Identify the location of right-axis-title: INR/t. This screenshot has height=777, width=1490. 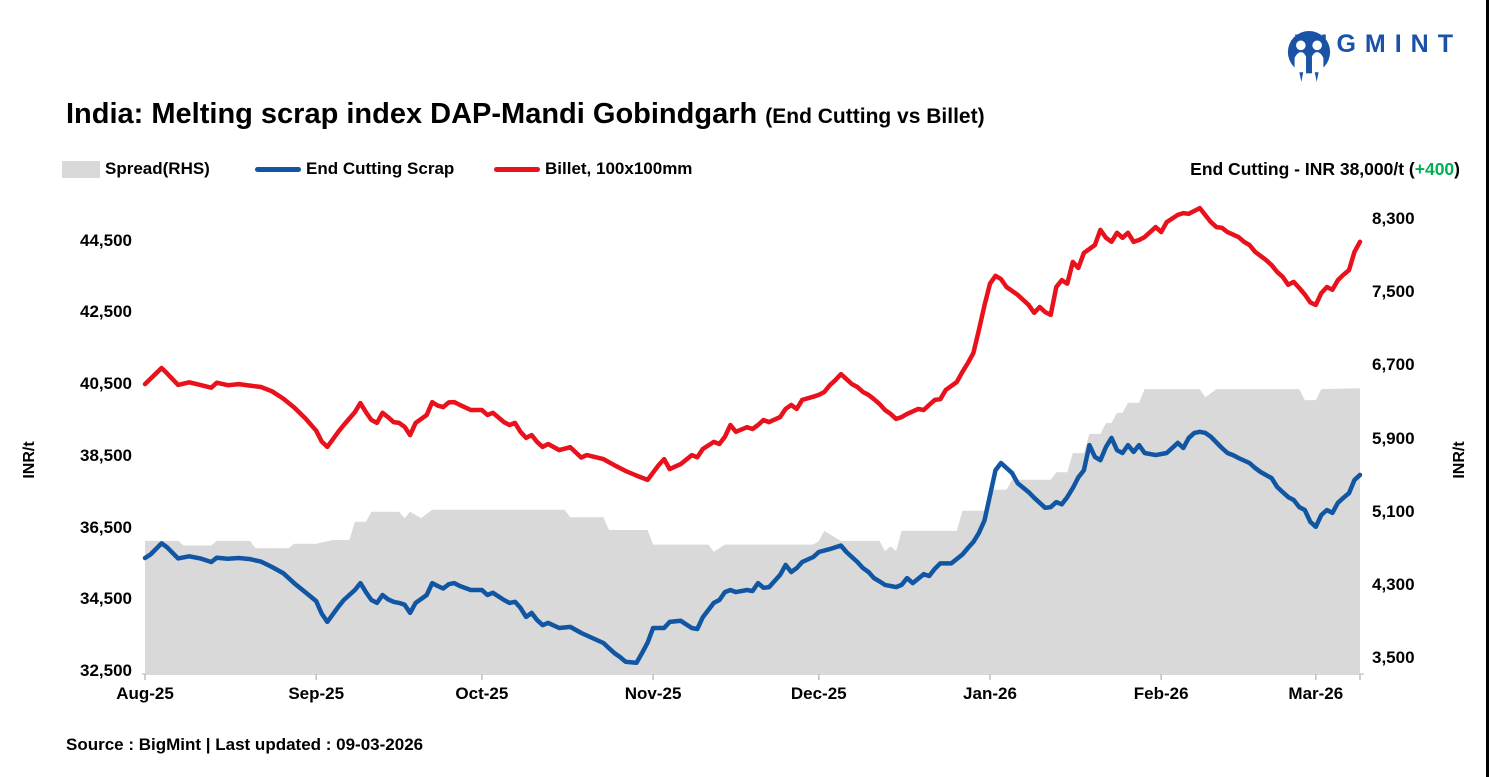
(1459, 460).